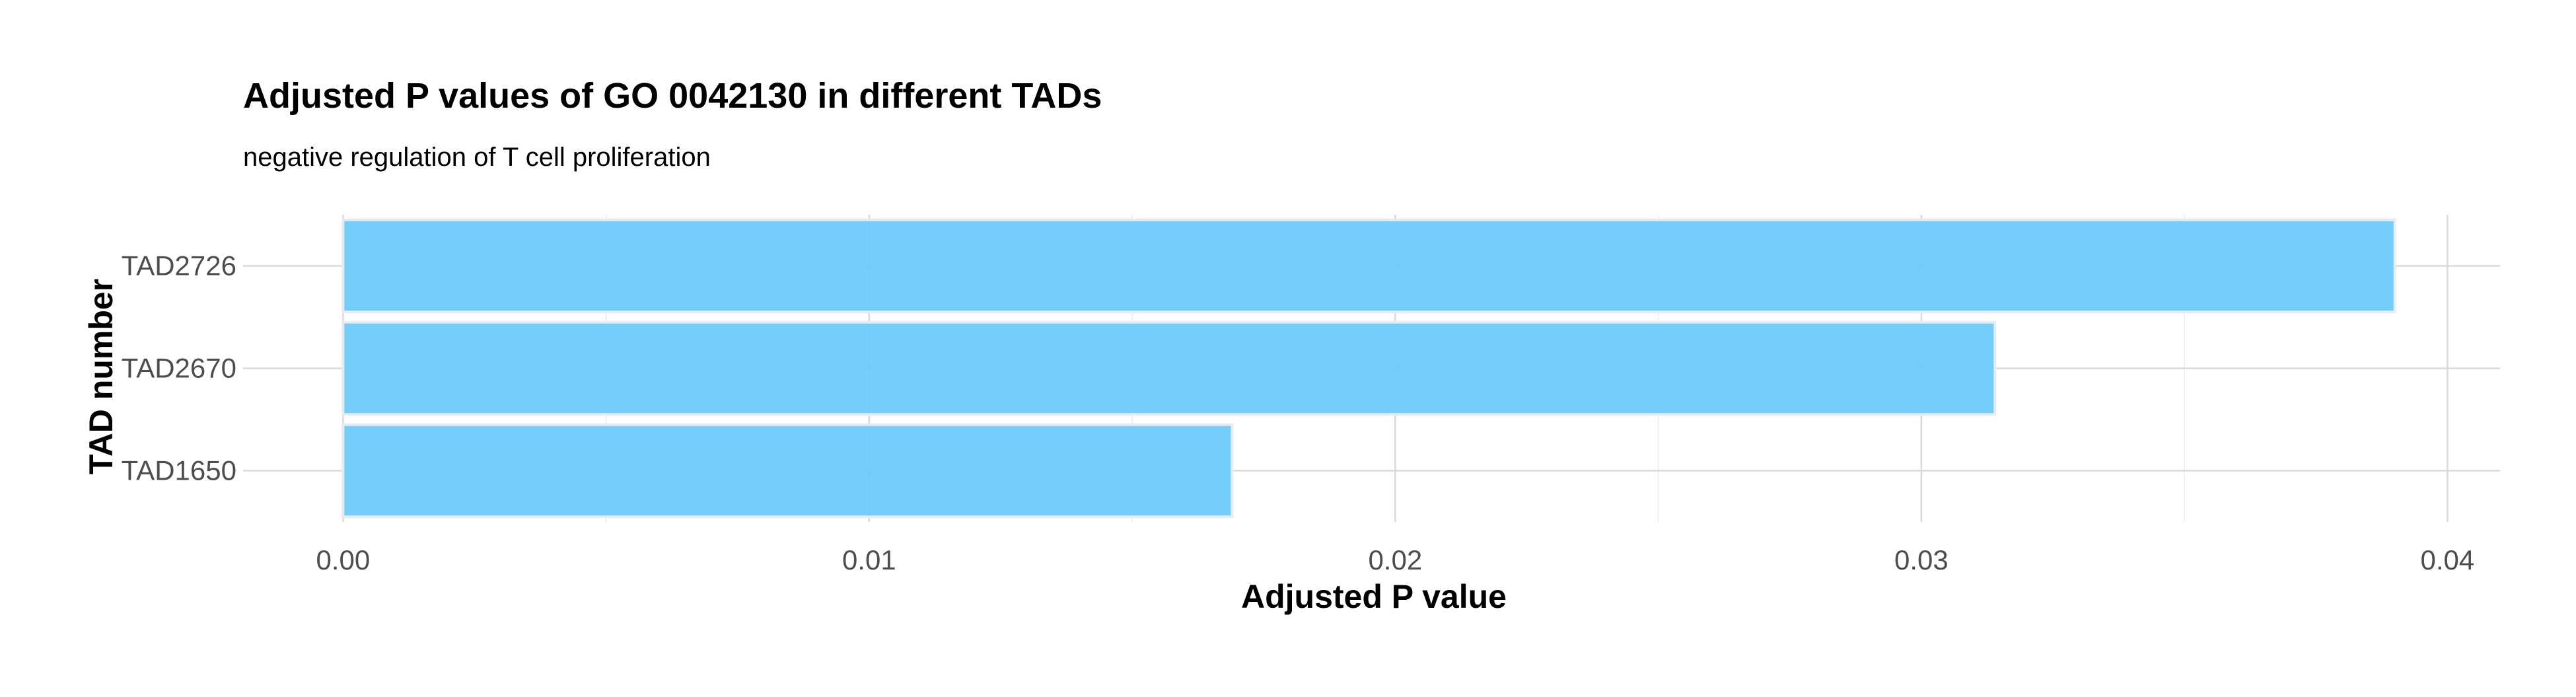 Image resolution: width=2576 pixels, height=697 pixels. Describe the element at coordinates (788, 471) in the screenshot. I see `bar-tad1650` at that location.